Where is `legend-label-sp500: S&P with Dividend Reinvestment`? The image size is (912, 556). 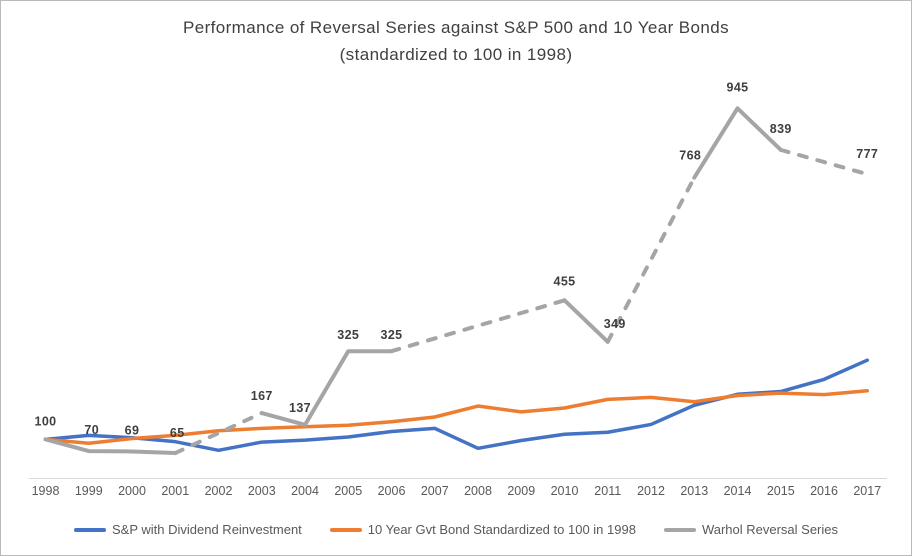
legend-label-sp500: S&P with Dividend Reinvestment is located at coordinates (206, 529).